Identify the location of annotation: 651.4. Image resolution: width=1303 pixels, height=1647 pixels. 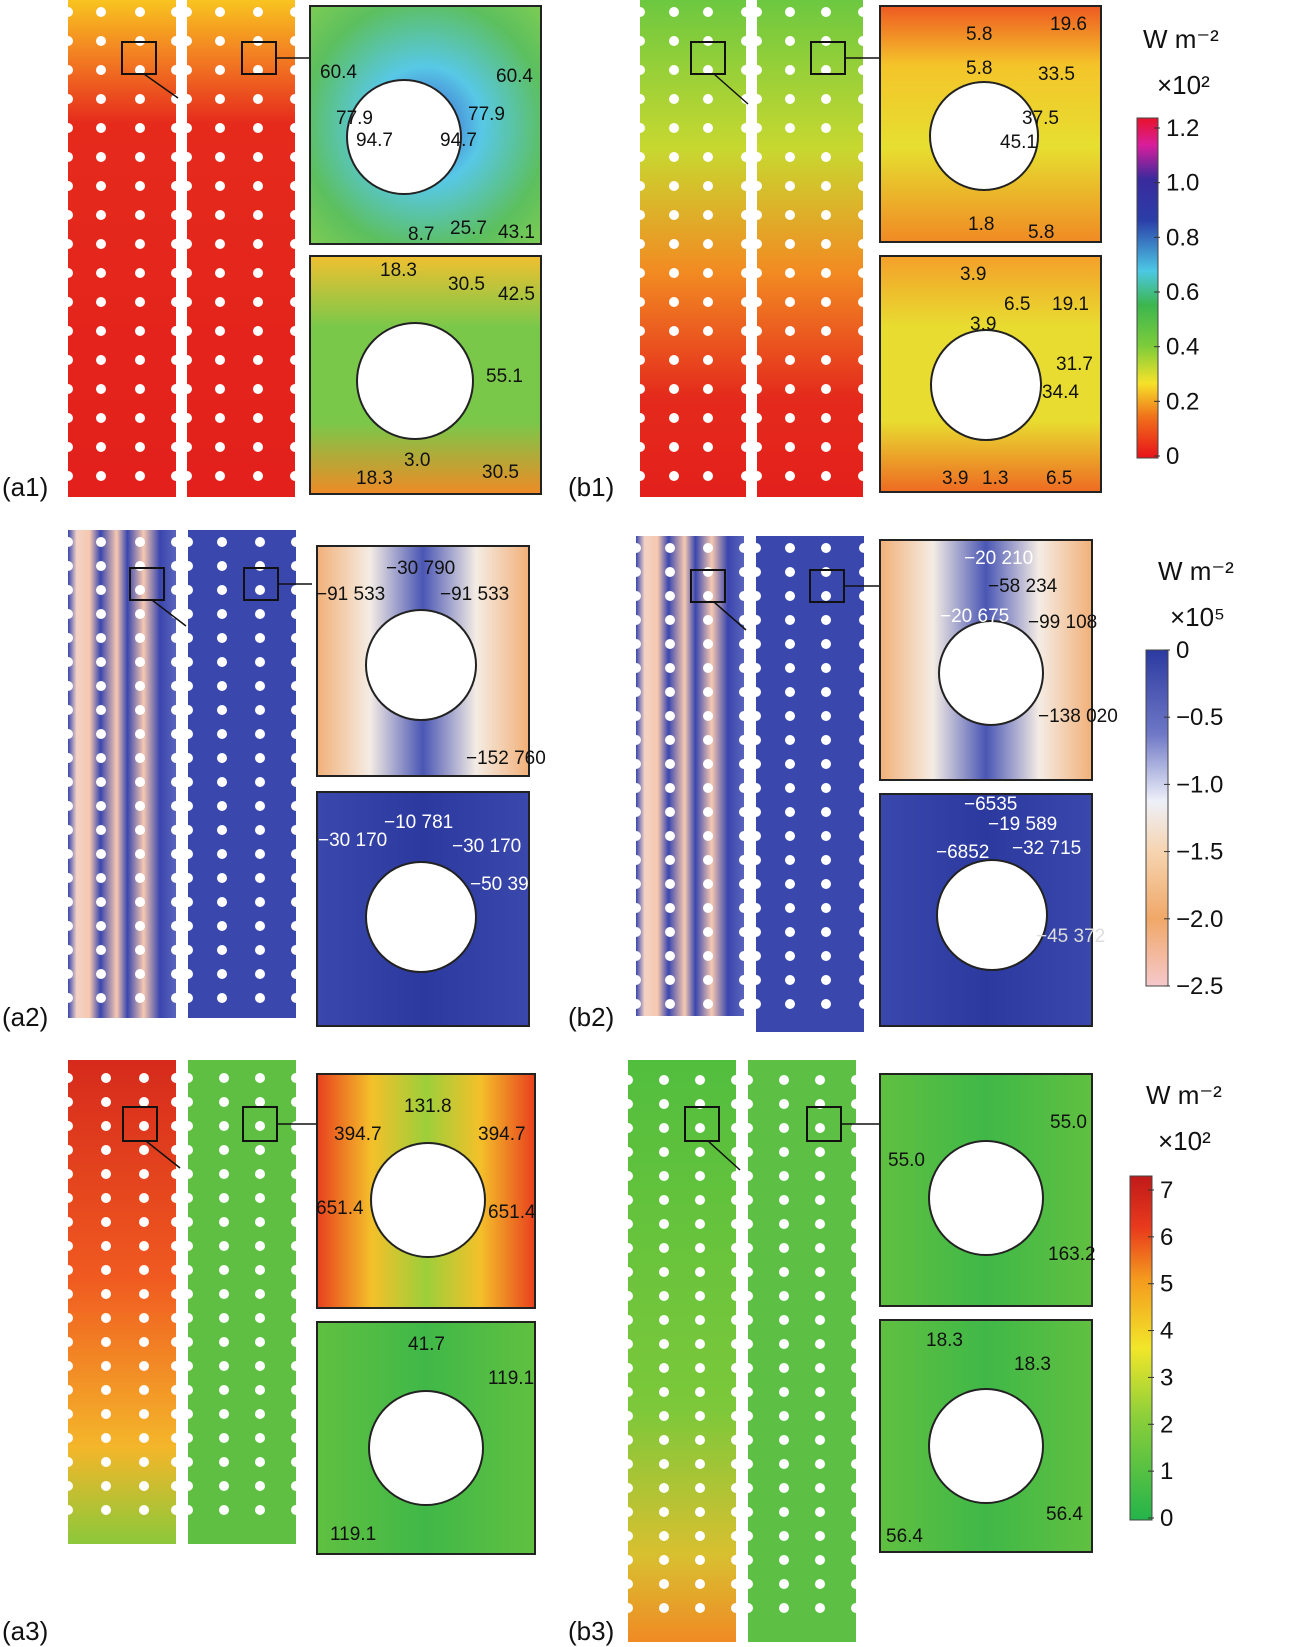
(512, 1212).